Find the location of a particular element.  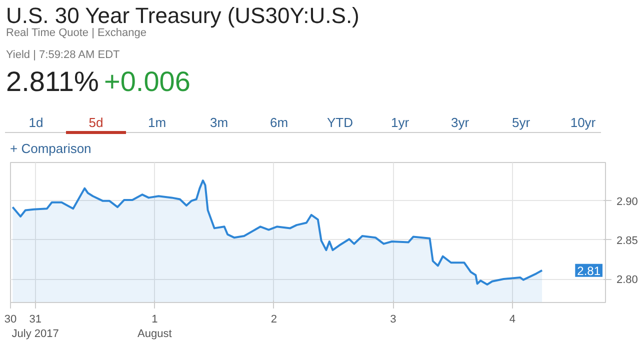

text: 1d is located at coordinates (36, 123).